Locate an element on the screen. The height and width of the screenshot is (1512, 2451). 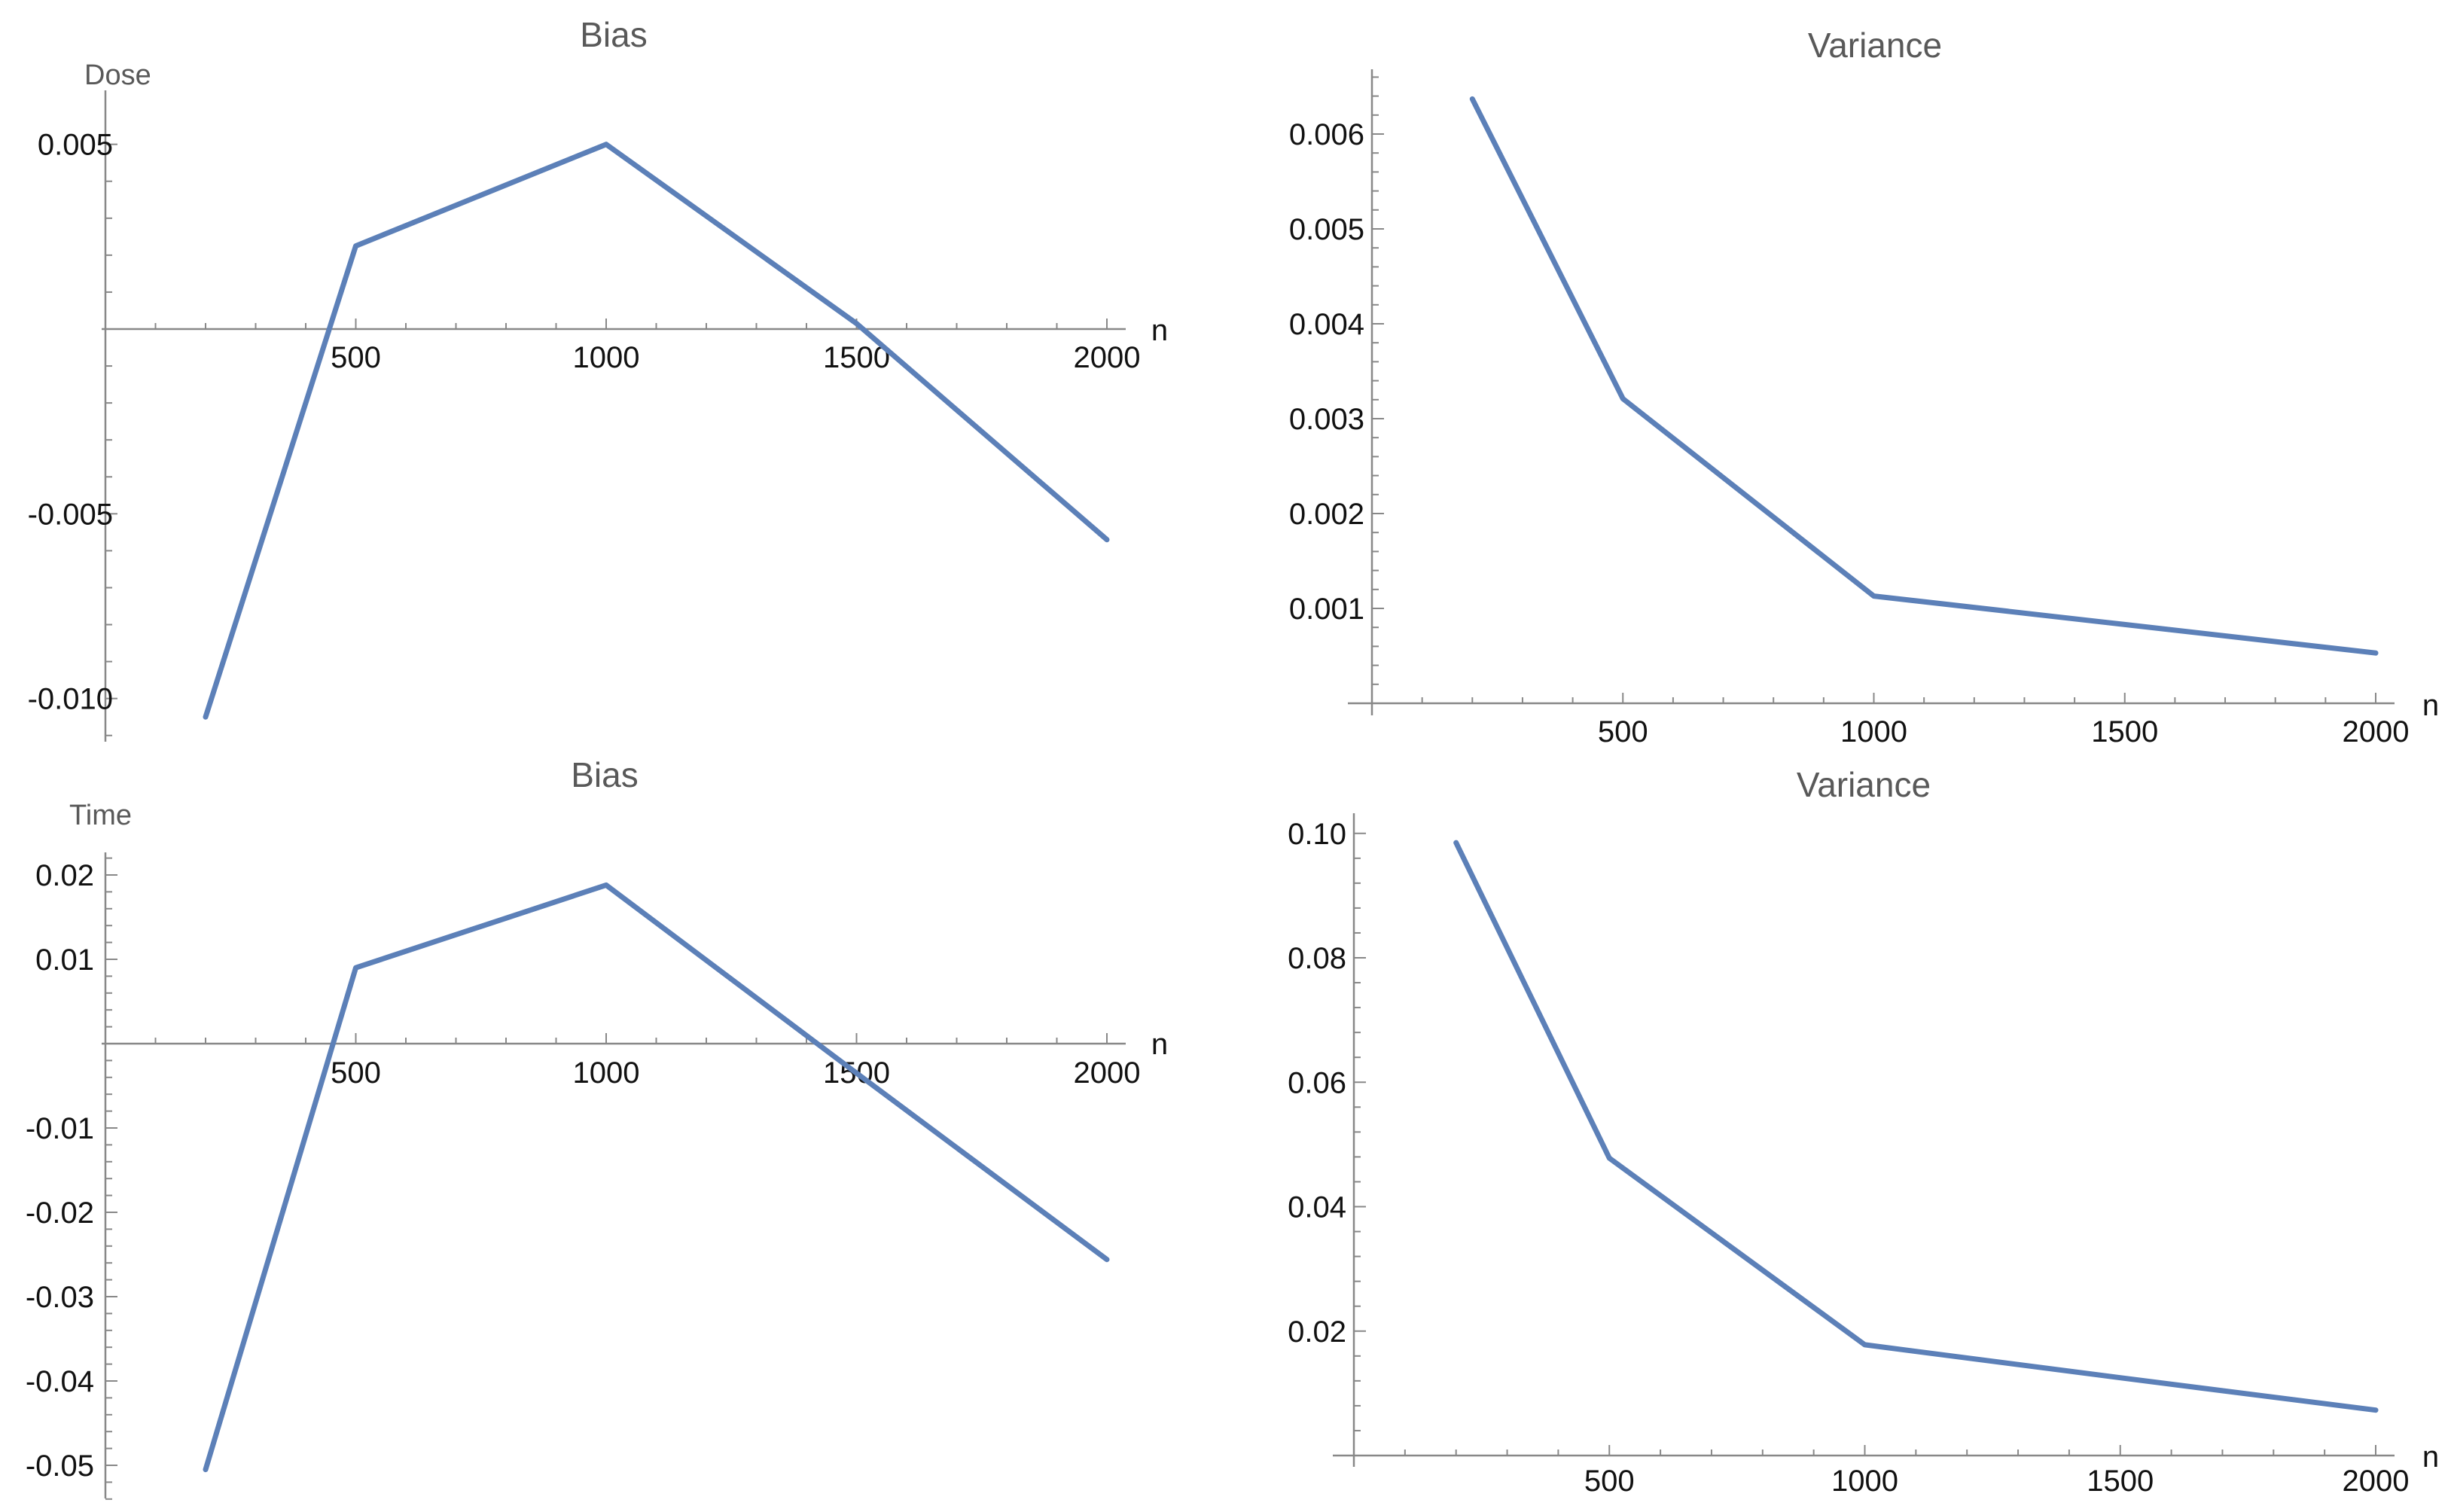
y-axis-label: Dose is located at coordinates (117, 75).